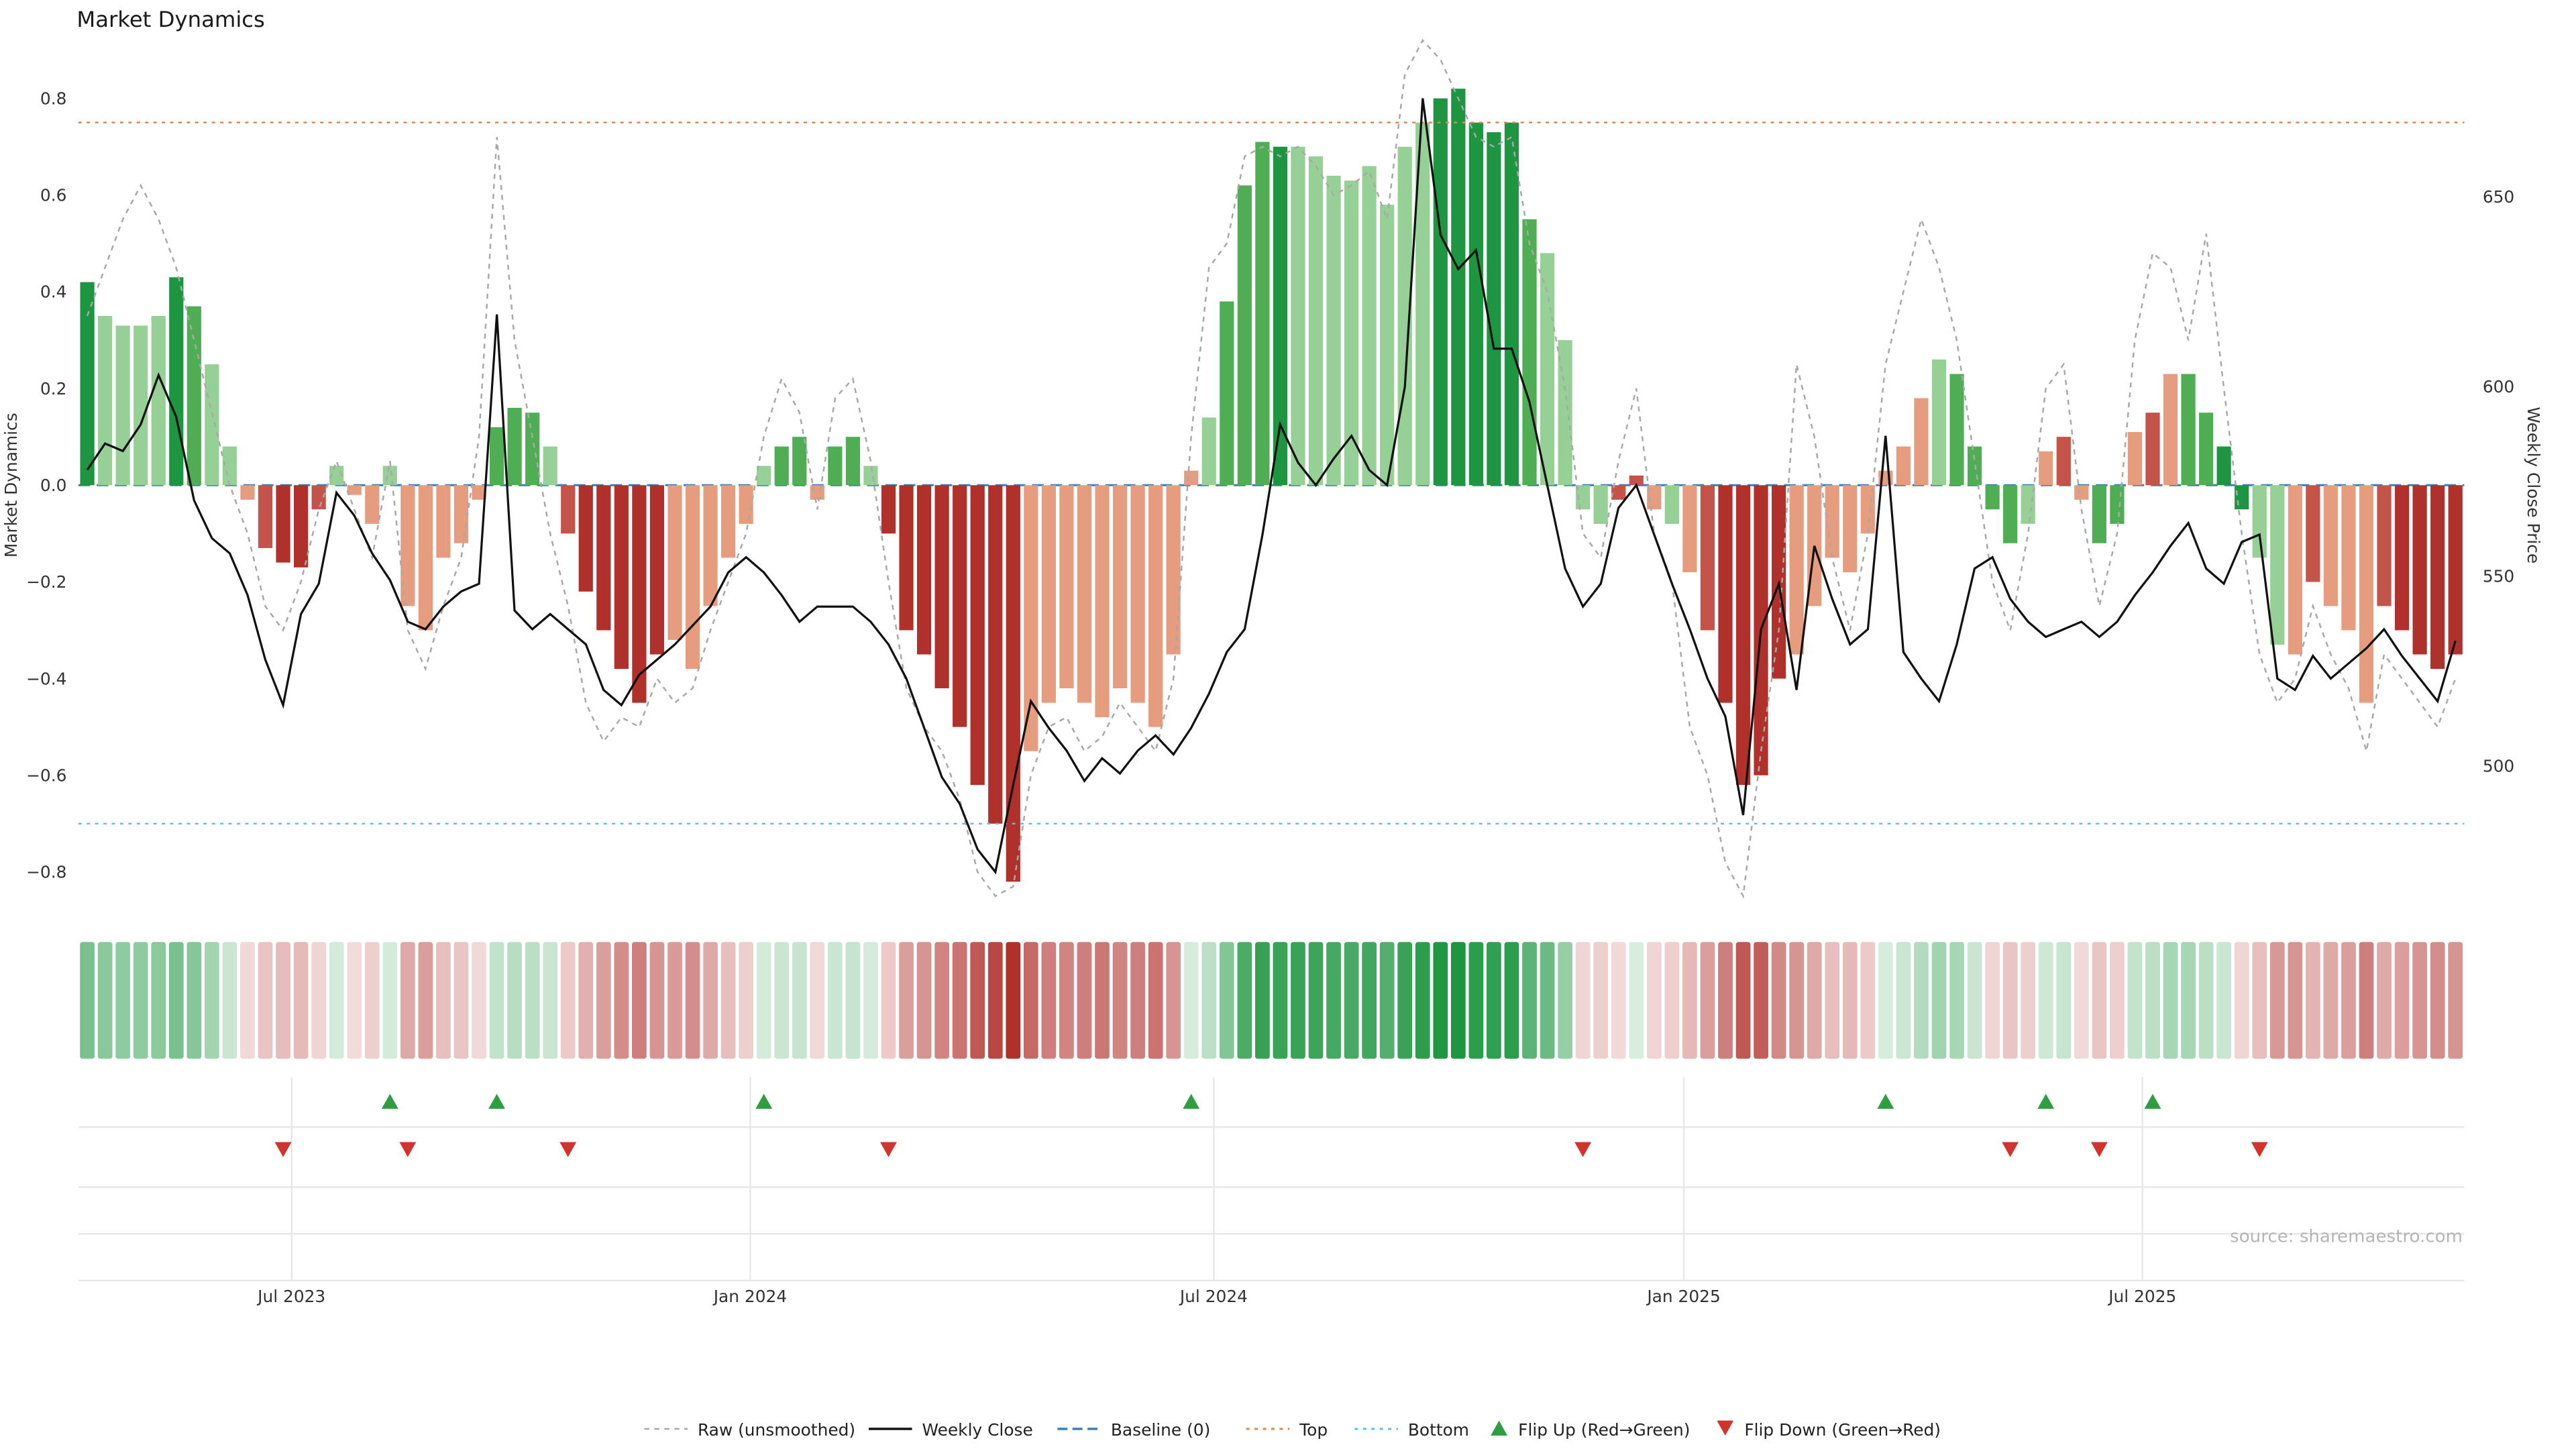 Image resolution: width=2576 pixels, height=1449 pixels. I want to click on right-axis-tick-label: 500, so click(2498, 765).